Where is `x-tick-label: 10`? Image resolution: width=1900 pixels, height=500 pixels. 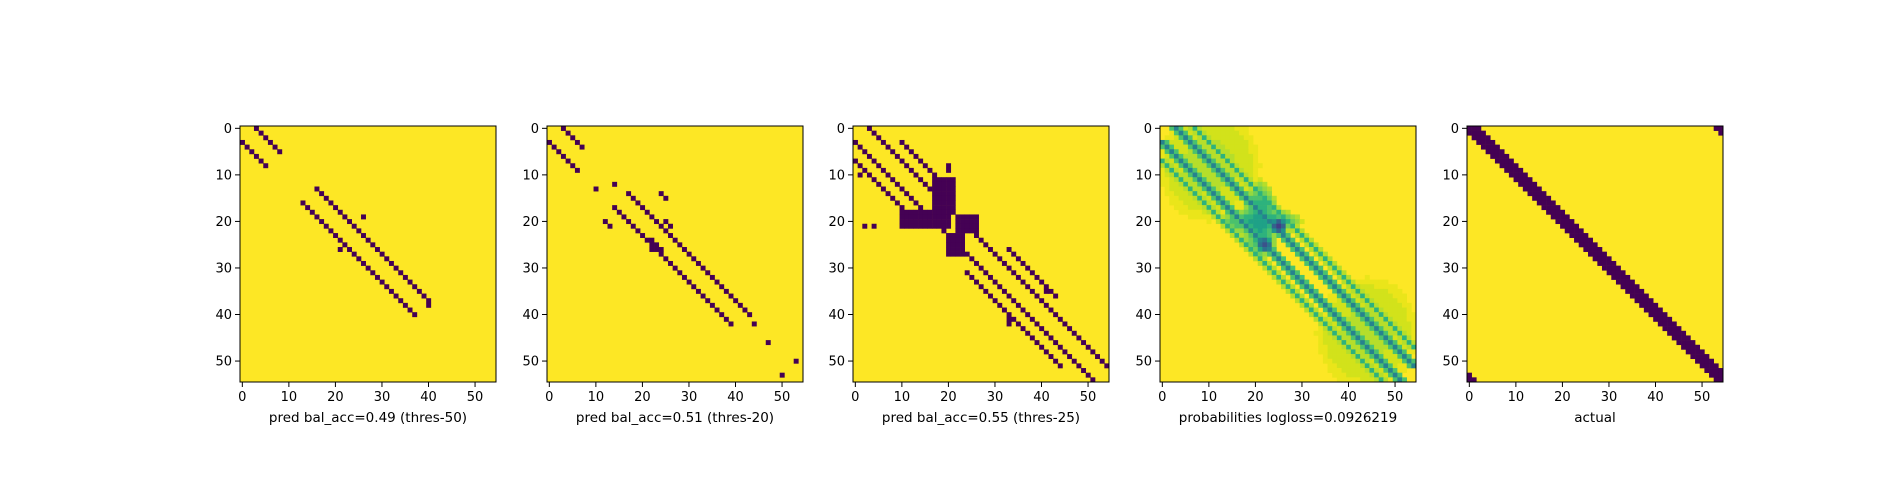 x-tick-label: 10 is located at coordinates (596, 397).